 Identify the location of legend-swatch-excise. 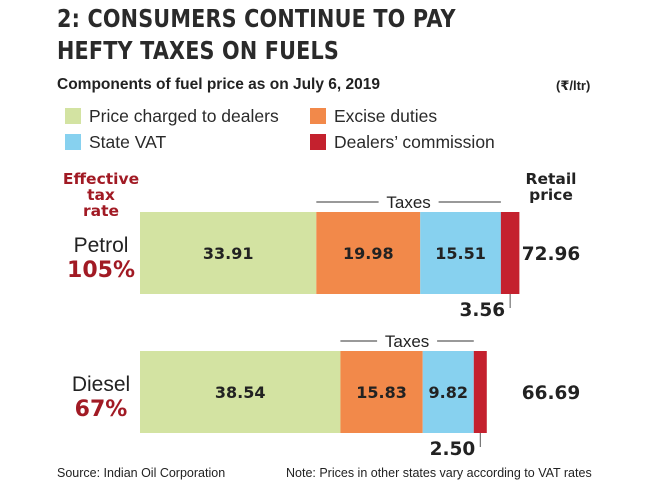
(318, 116).